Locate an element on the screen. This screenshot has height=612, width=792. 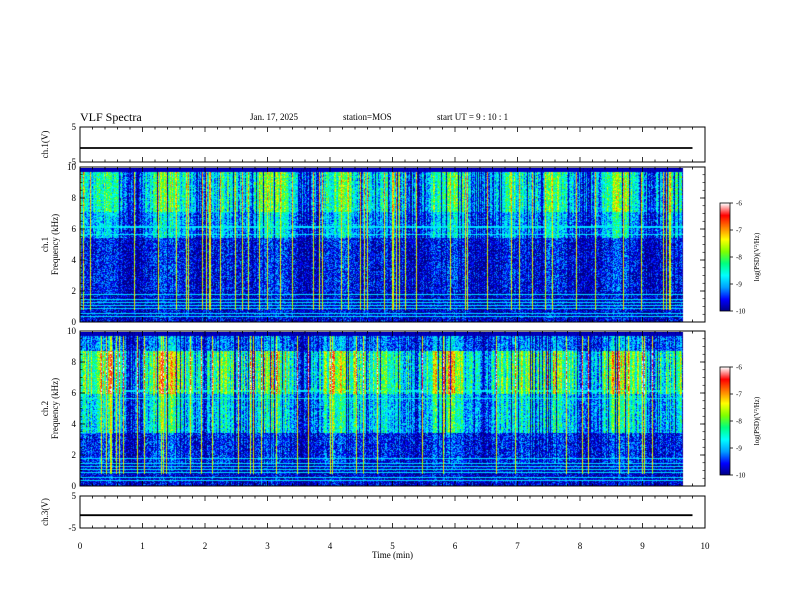
x-tick-label: 4 is located at coordinates (330, 546).